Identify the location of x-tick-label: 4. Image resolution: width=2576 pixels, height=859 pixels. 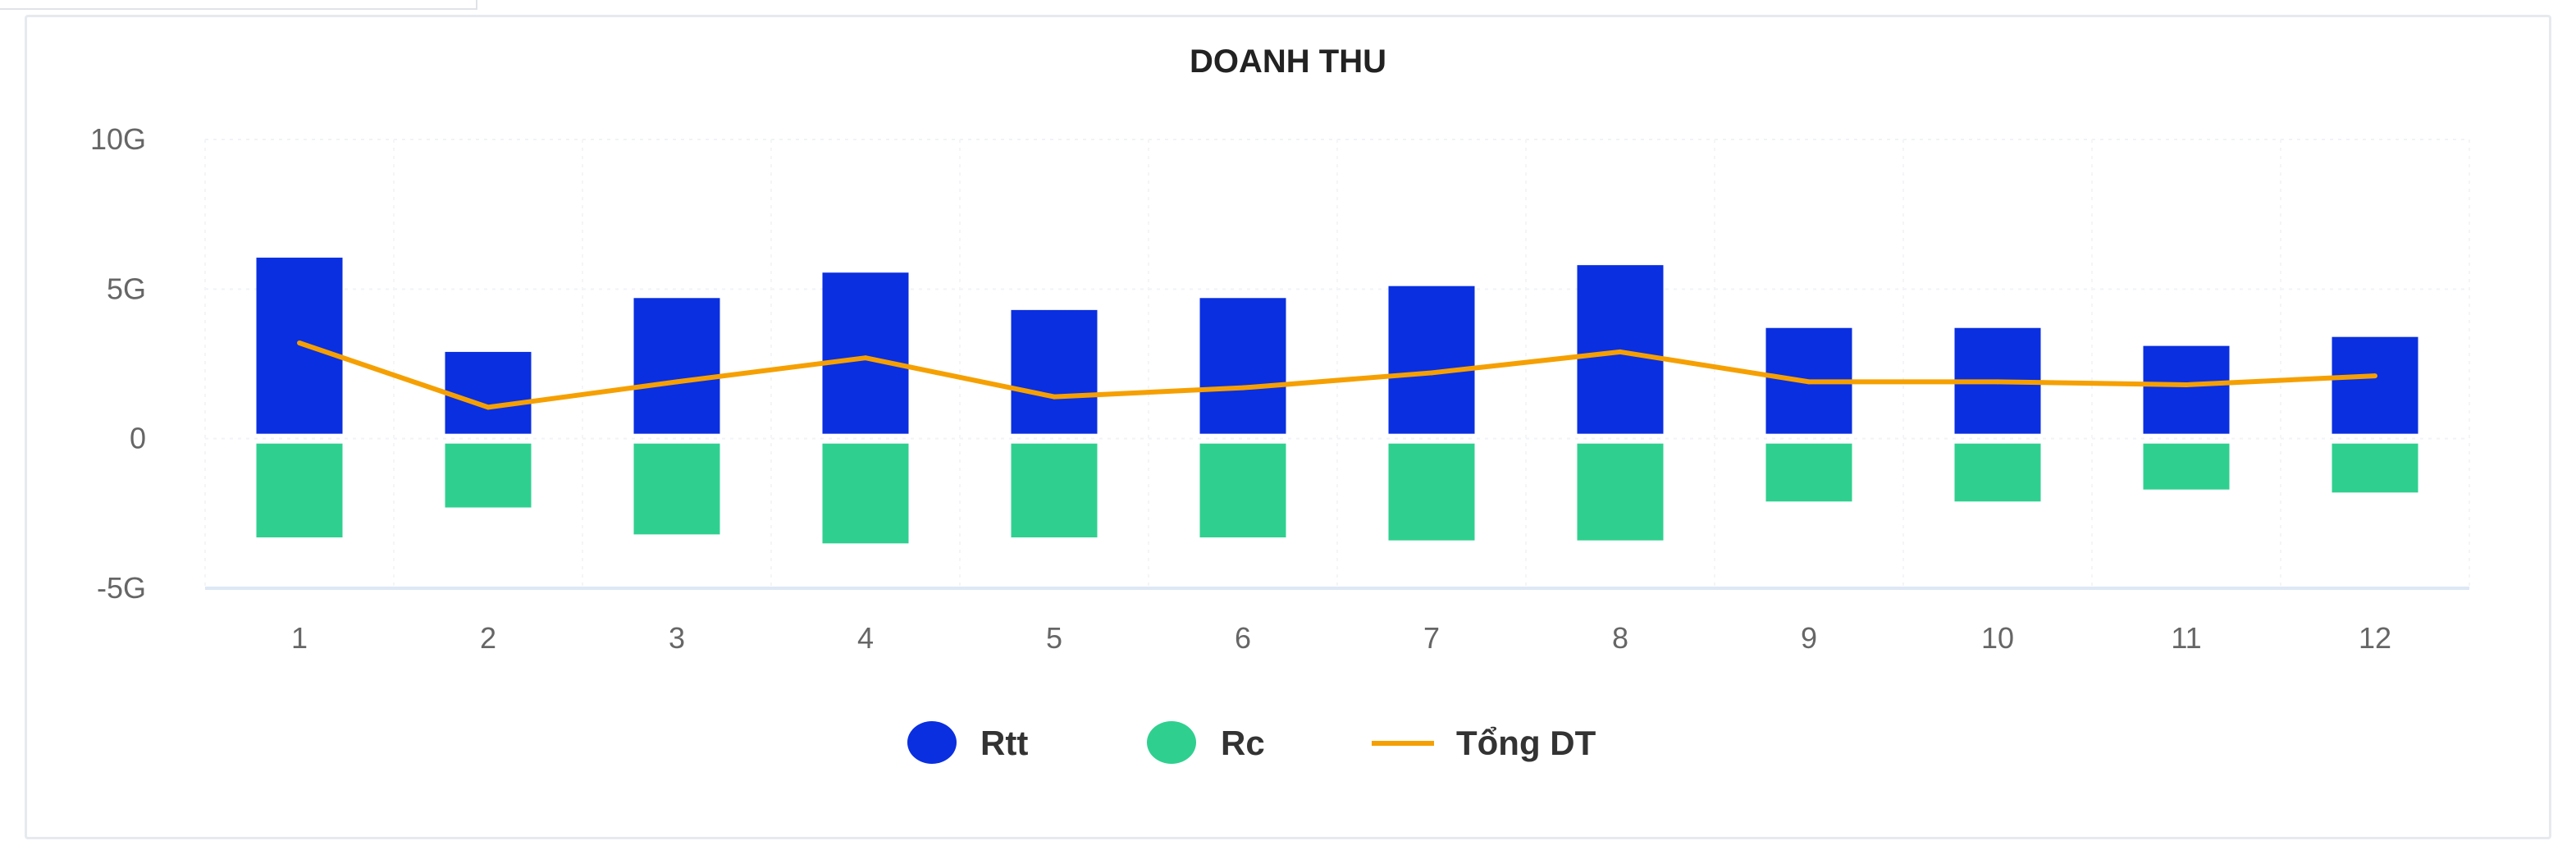
(865, 638).